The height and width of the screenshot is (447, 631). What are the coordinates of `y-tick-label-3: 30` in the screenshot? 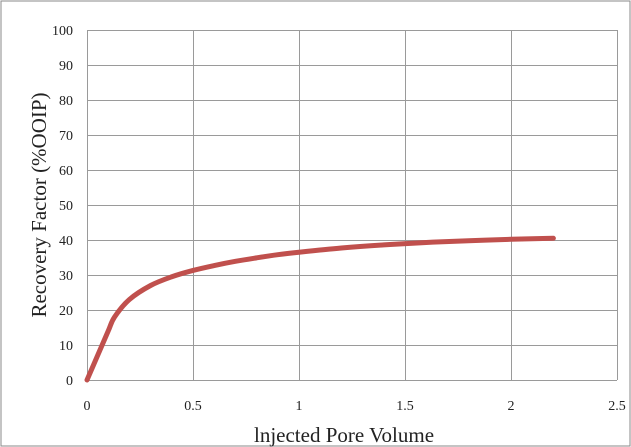 It's located at (66, 276).